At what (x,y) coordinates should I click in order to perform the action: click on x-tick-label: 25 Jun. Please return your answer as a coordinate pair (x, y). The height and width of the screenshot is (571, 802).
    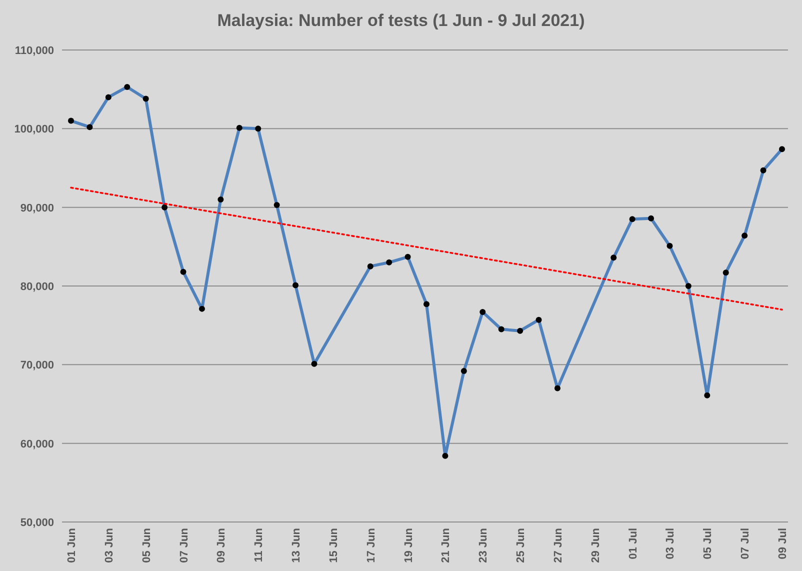
    Looking at the image, I should click on (521, 545).